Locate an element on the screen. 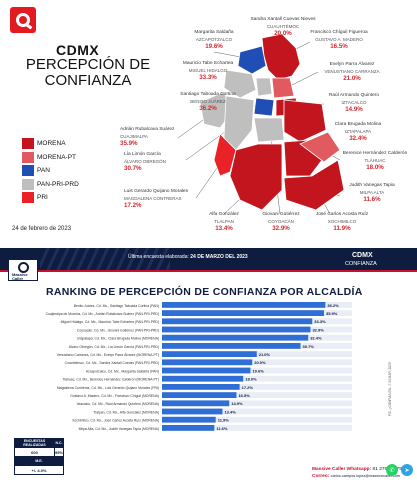 This screenshot has width=417, height=491. callout-pct: 30.7% is located at coordinates (133, 168).